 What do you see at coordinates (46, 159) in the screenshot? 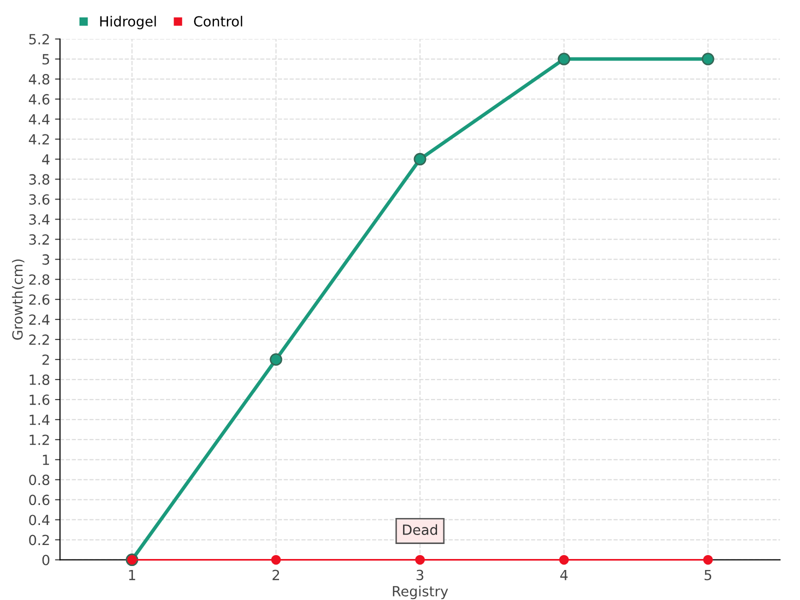
I see `y-tick-label: 4` at bounding box center [46, 159].